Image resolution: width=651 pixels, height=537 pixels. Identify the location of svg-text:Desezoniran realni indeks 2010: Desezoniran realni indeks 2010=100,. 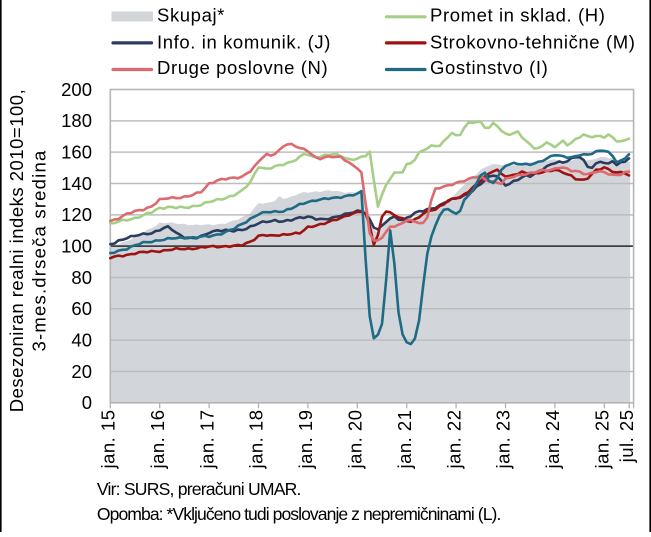
(16, 250).